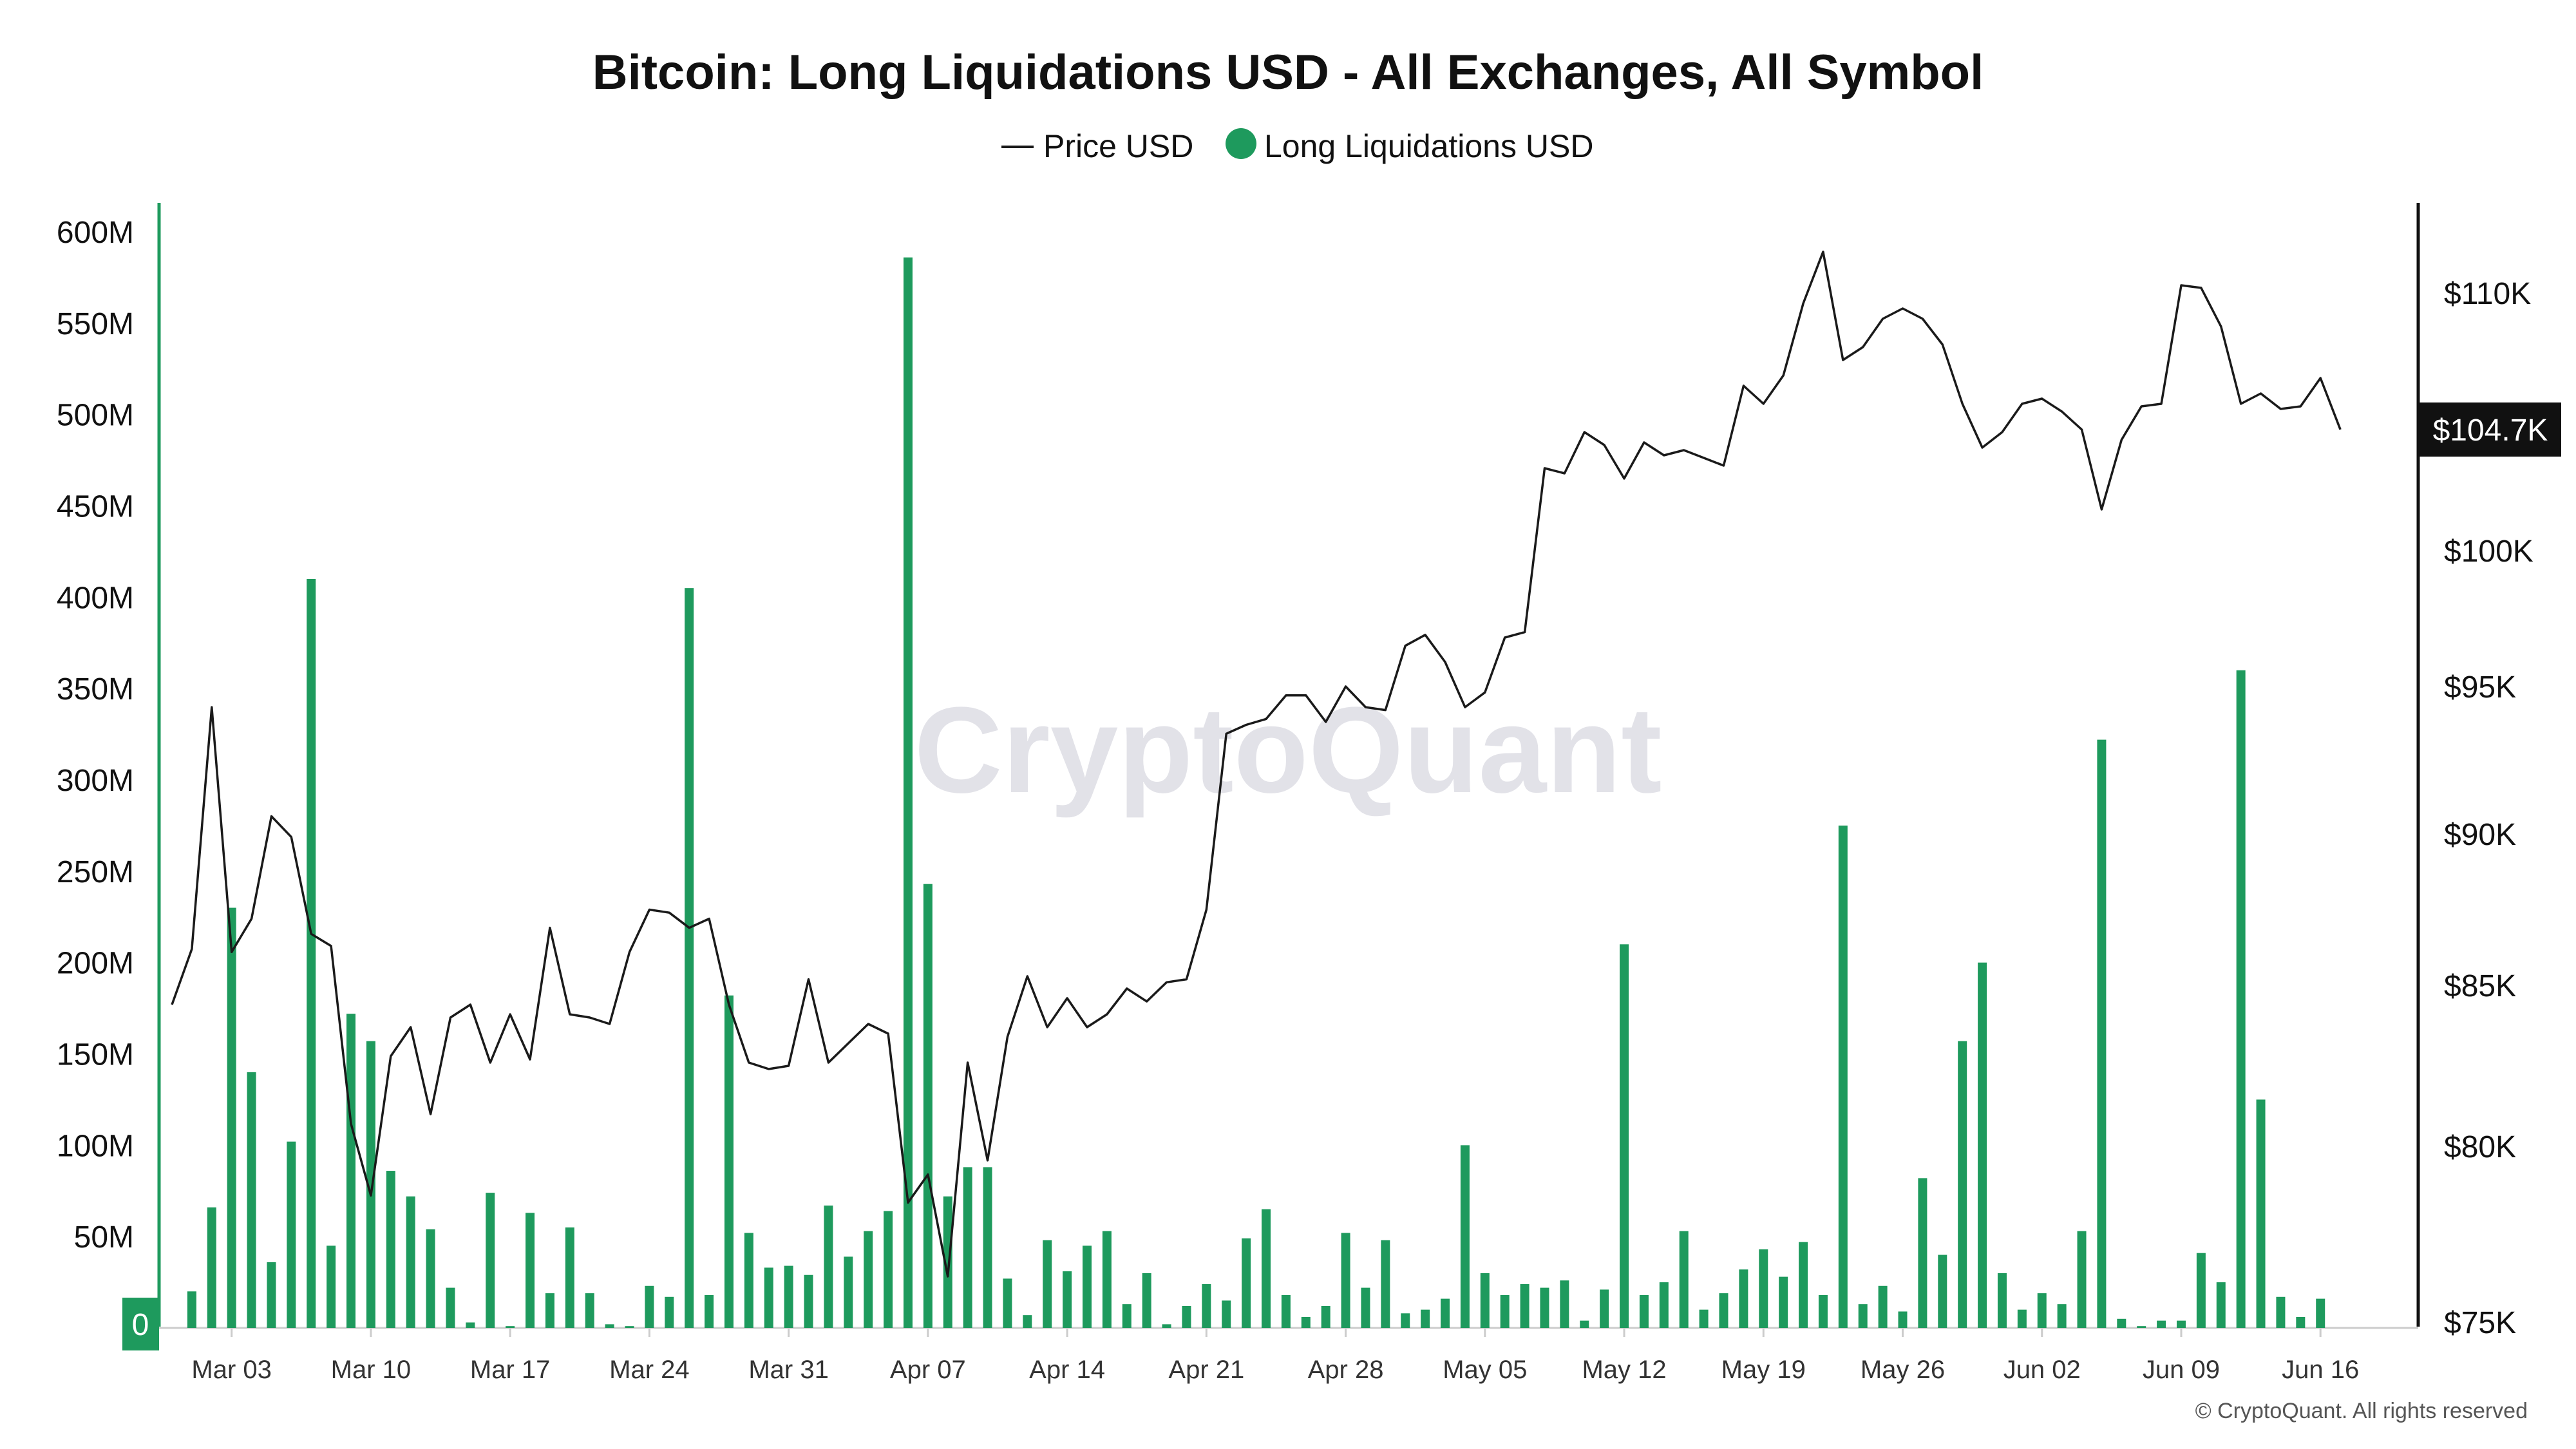 The width and height of the screenshot is (2576, 1449). I want to click on legend-liquidations-label: Long Liquidations USD, so click(1428, 146).